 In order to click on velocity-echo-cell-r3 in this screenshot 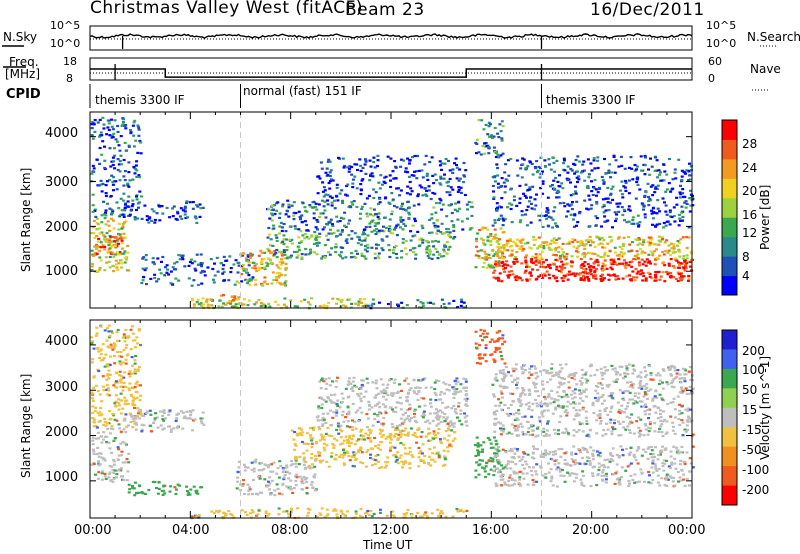, I will do `click(125, 420)`.